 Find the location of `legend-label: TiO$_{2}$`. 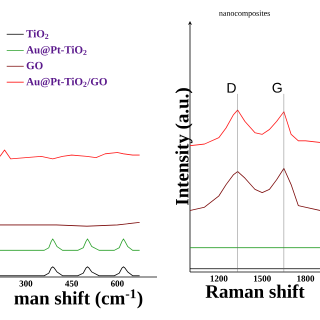

legend-label: TiO$_{2}$ is located at coordinates (37, 34).